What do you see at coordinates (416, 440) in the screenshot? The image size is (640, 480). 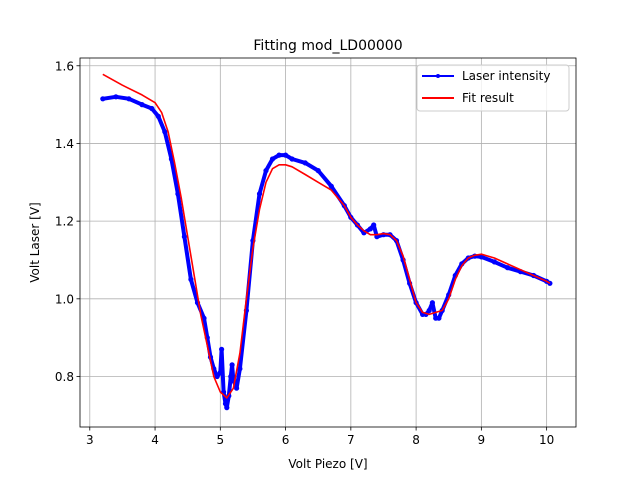 I see `x-tick-label: 8` at bounding box center [416, 440].